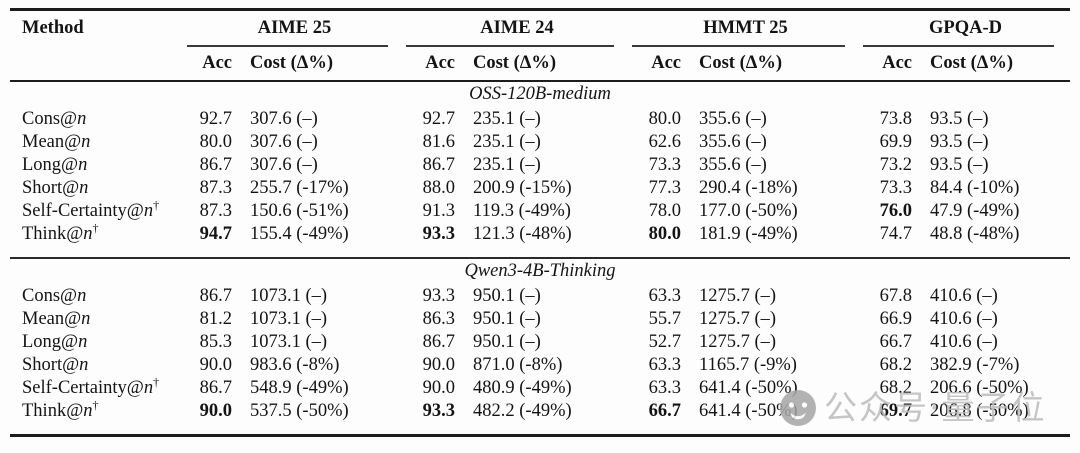 Image resolution: width=1080 pixels, height=453 pixels. I want to click on cost-cell: 200.9 (-15%), so click(522, 187).